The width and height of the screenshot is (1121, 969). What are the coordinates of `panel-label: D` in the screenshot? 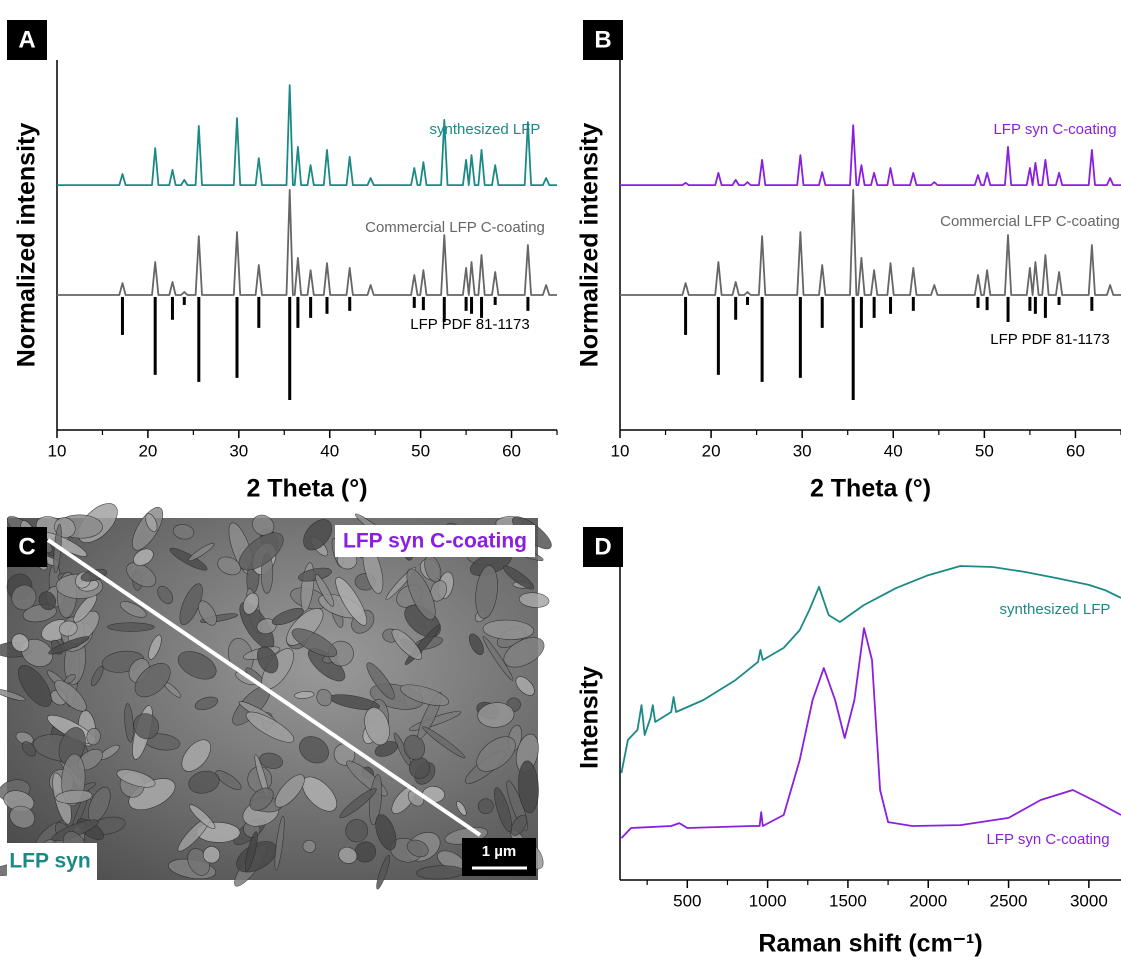 It's located at (602, 546).